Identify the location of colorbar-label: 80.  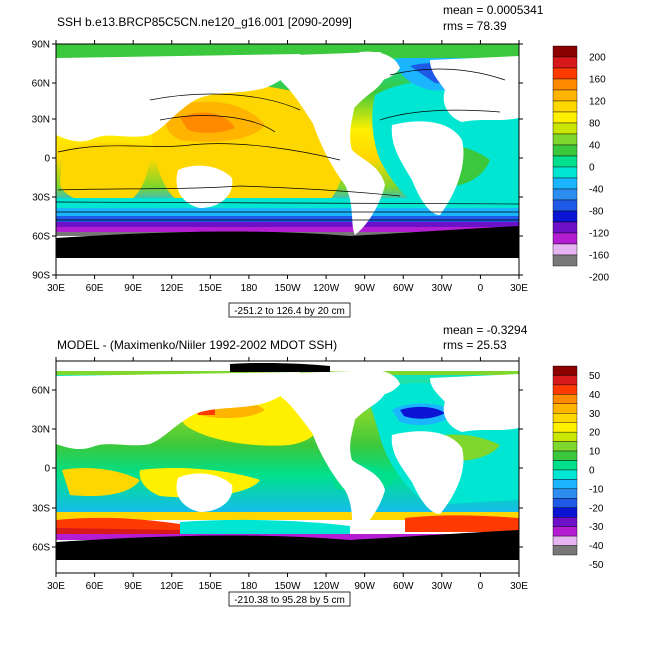
(595, 124).